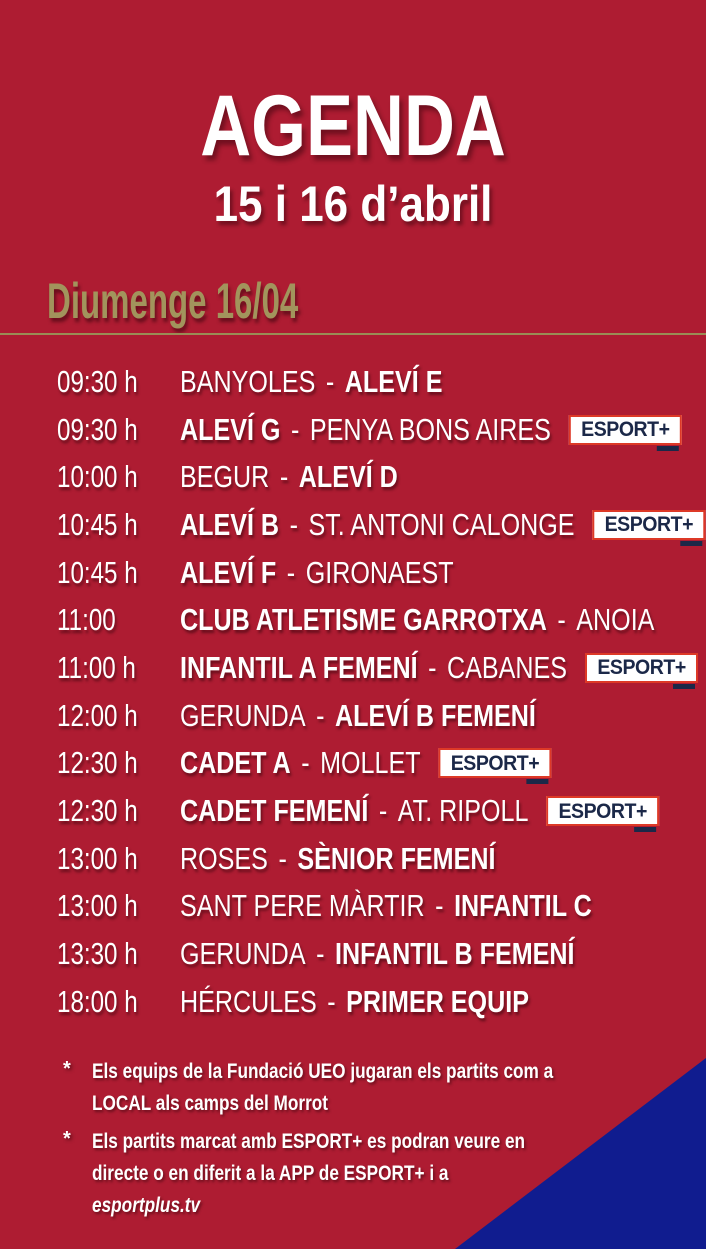 The height and width of the screenshot is (1249, 706). What do you see at coordinates (507, 667) in the screenshot?
I see `away-team: CABANES` at bounding box center [507, 667].